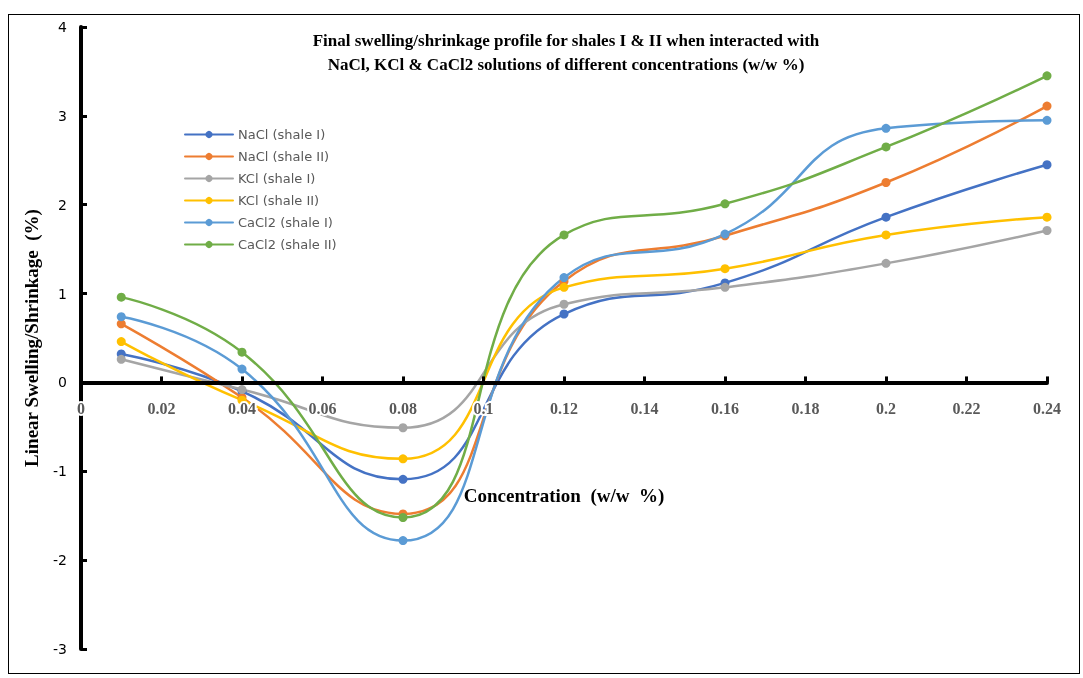 This screenshot has height=678, width=1083. Describe the element at coordinates (60, 471) in the screenshot. I see `y-tick-label: -1` at that location.